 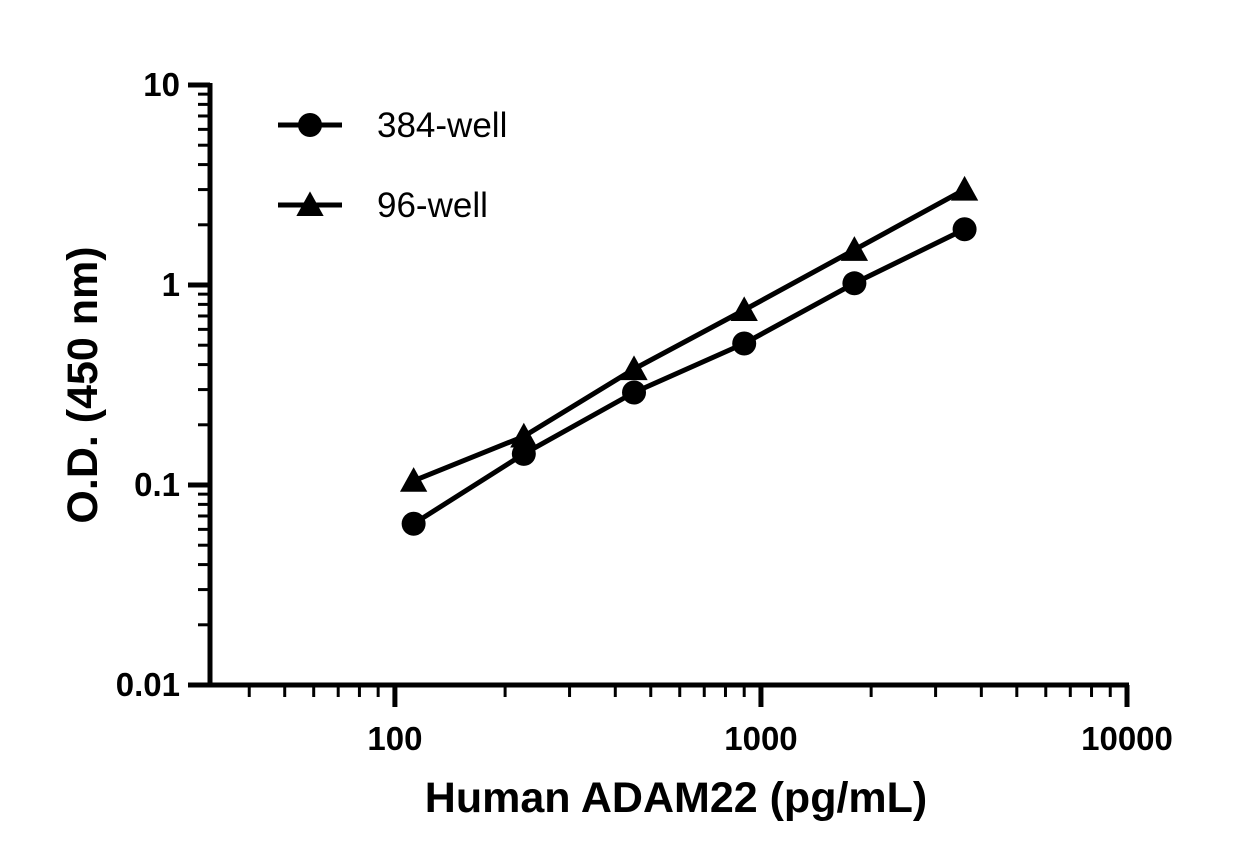 What do you see at coordinates (392, 165) in the screenshot?
I see `legend: 384-well 96-well` at bounding box center [392, 165].